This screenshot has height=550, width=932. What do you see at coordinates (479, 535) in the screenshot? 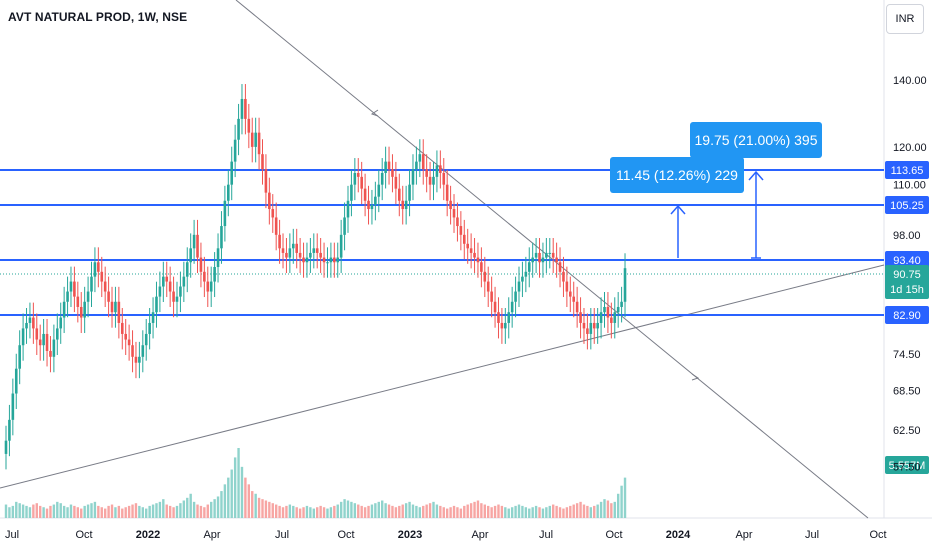
I see `time-tick-label: Apr` at bounding box center [479, 535].